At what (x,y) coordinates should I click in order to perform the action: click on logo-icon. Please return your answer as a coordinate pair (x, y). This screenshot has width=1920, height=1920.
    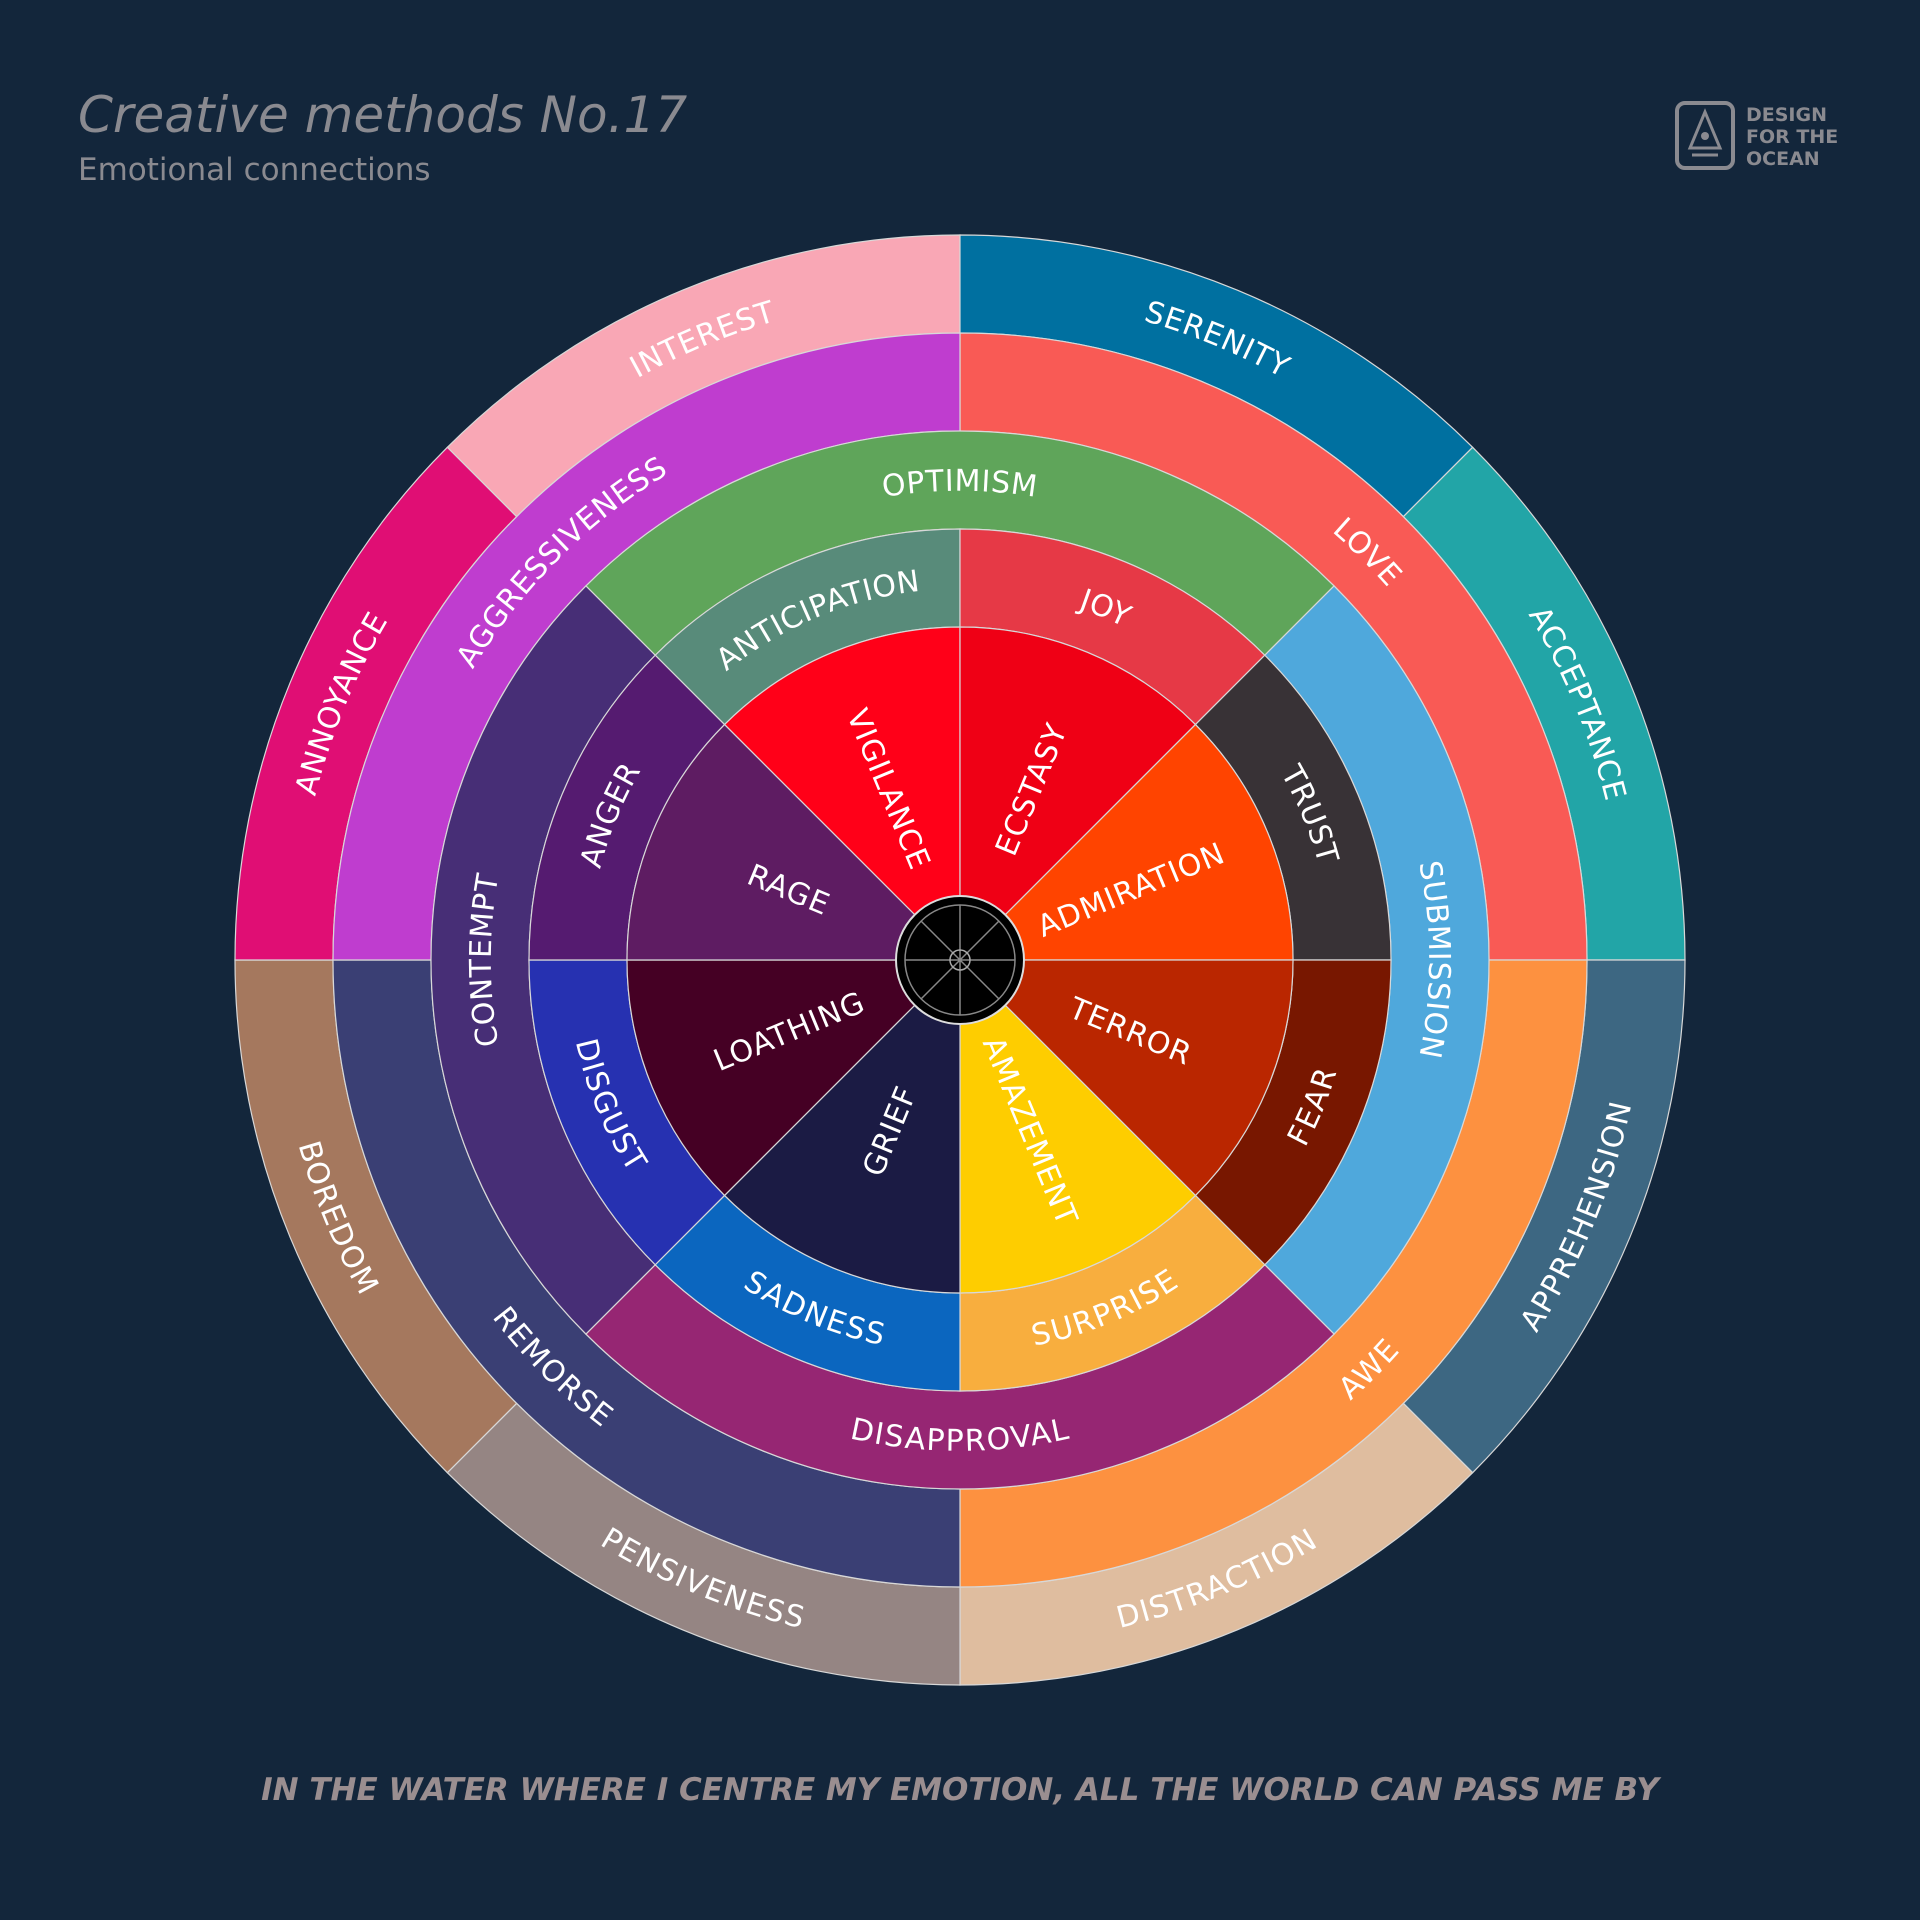
    Looking at the image, I should click on (1705, 132).